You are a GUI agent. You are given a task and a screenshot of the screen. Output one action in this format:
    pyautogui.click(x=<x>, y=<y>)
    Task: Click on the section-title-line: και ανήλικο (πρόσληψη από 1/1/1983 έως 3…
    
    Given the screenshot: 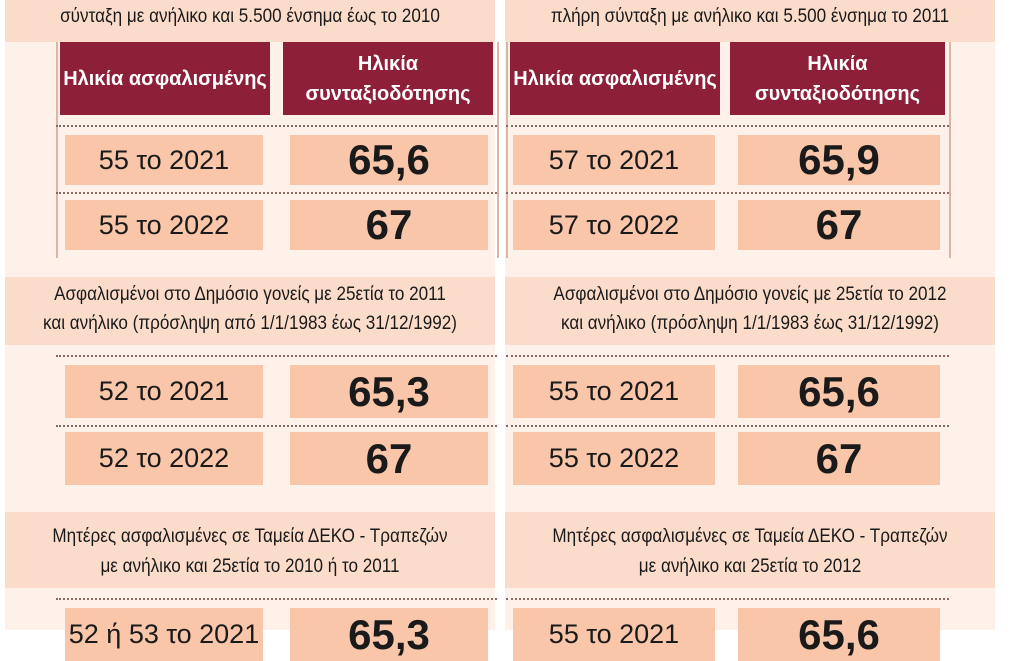 What is the action you would take?
    pyautogui.click(x=250, y=323)
    